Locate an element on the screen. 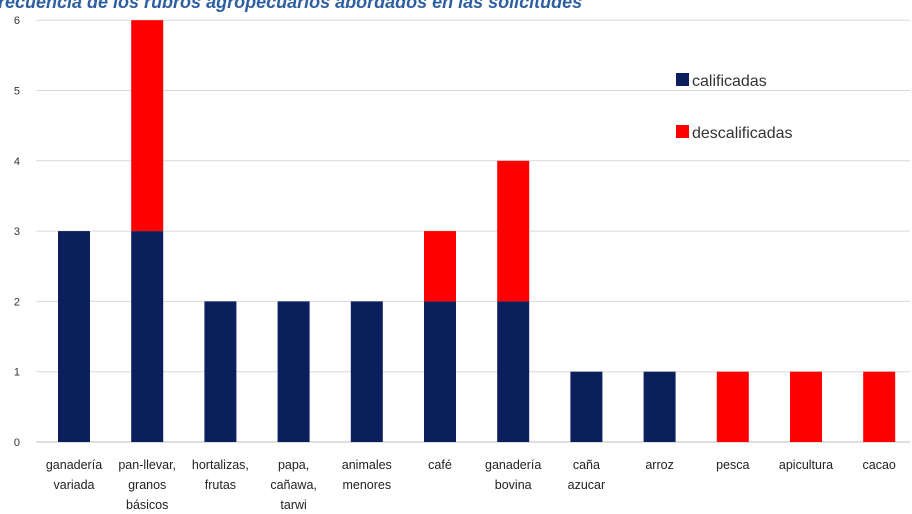  y-tick-label: 0 is located at coordinates (17, 443).